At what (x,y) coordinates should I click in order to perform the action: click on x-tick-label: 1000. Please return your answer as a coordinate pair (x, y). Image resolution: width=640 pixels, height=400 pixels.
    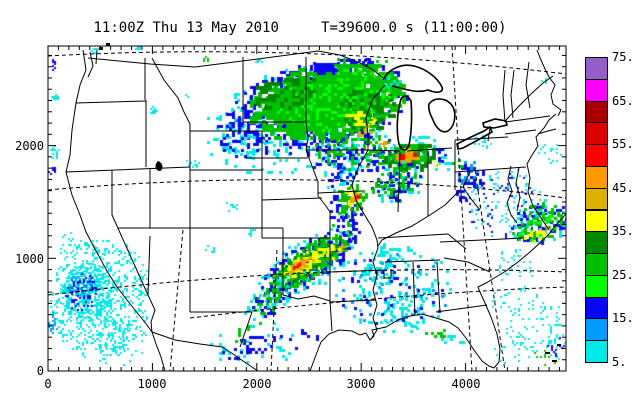
    Looking at the image, I should click on (152, 384).